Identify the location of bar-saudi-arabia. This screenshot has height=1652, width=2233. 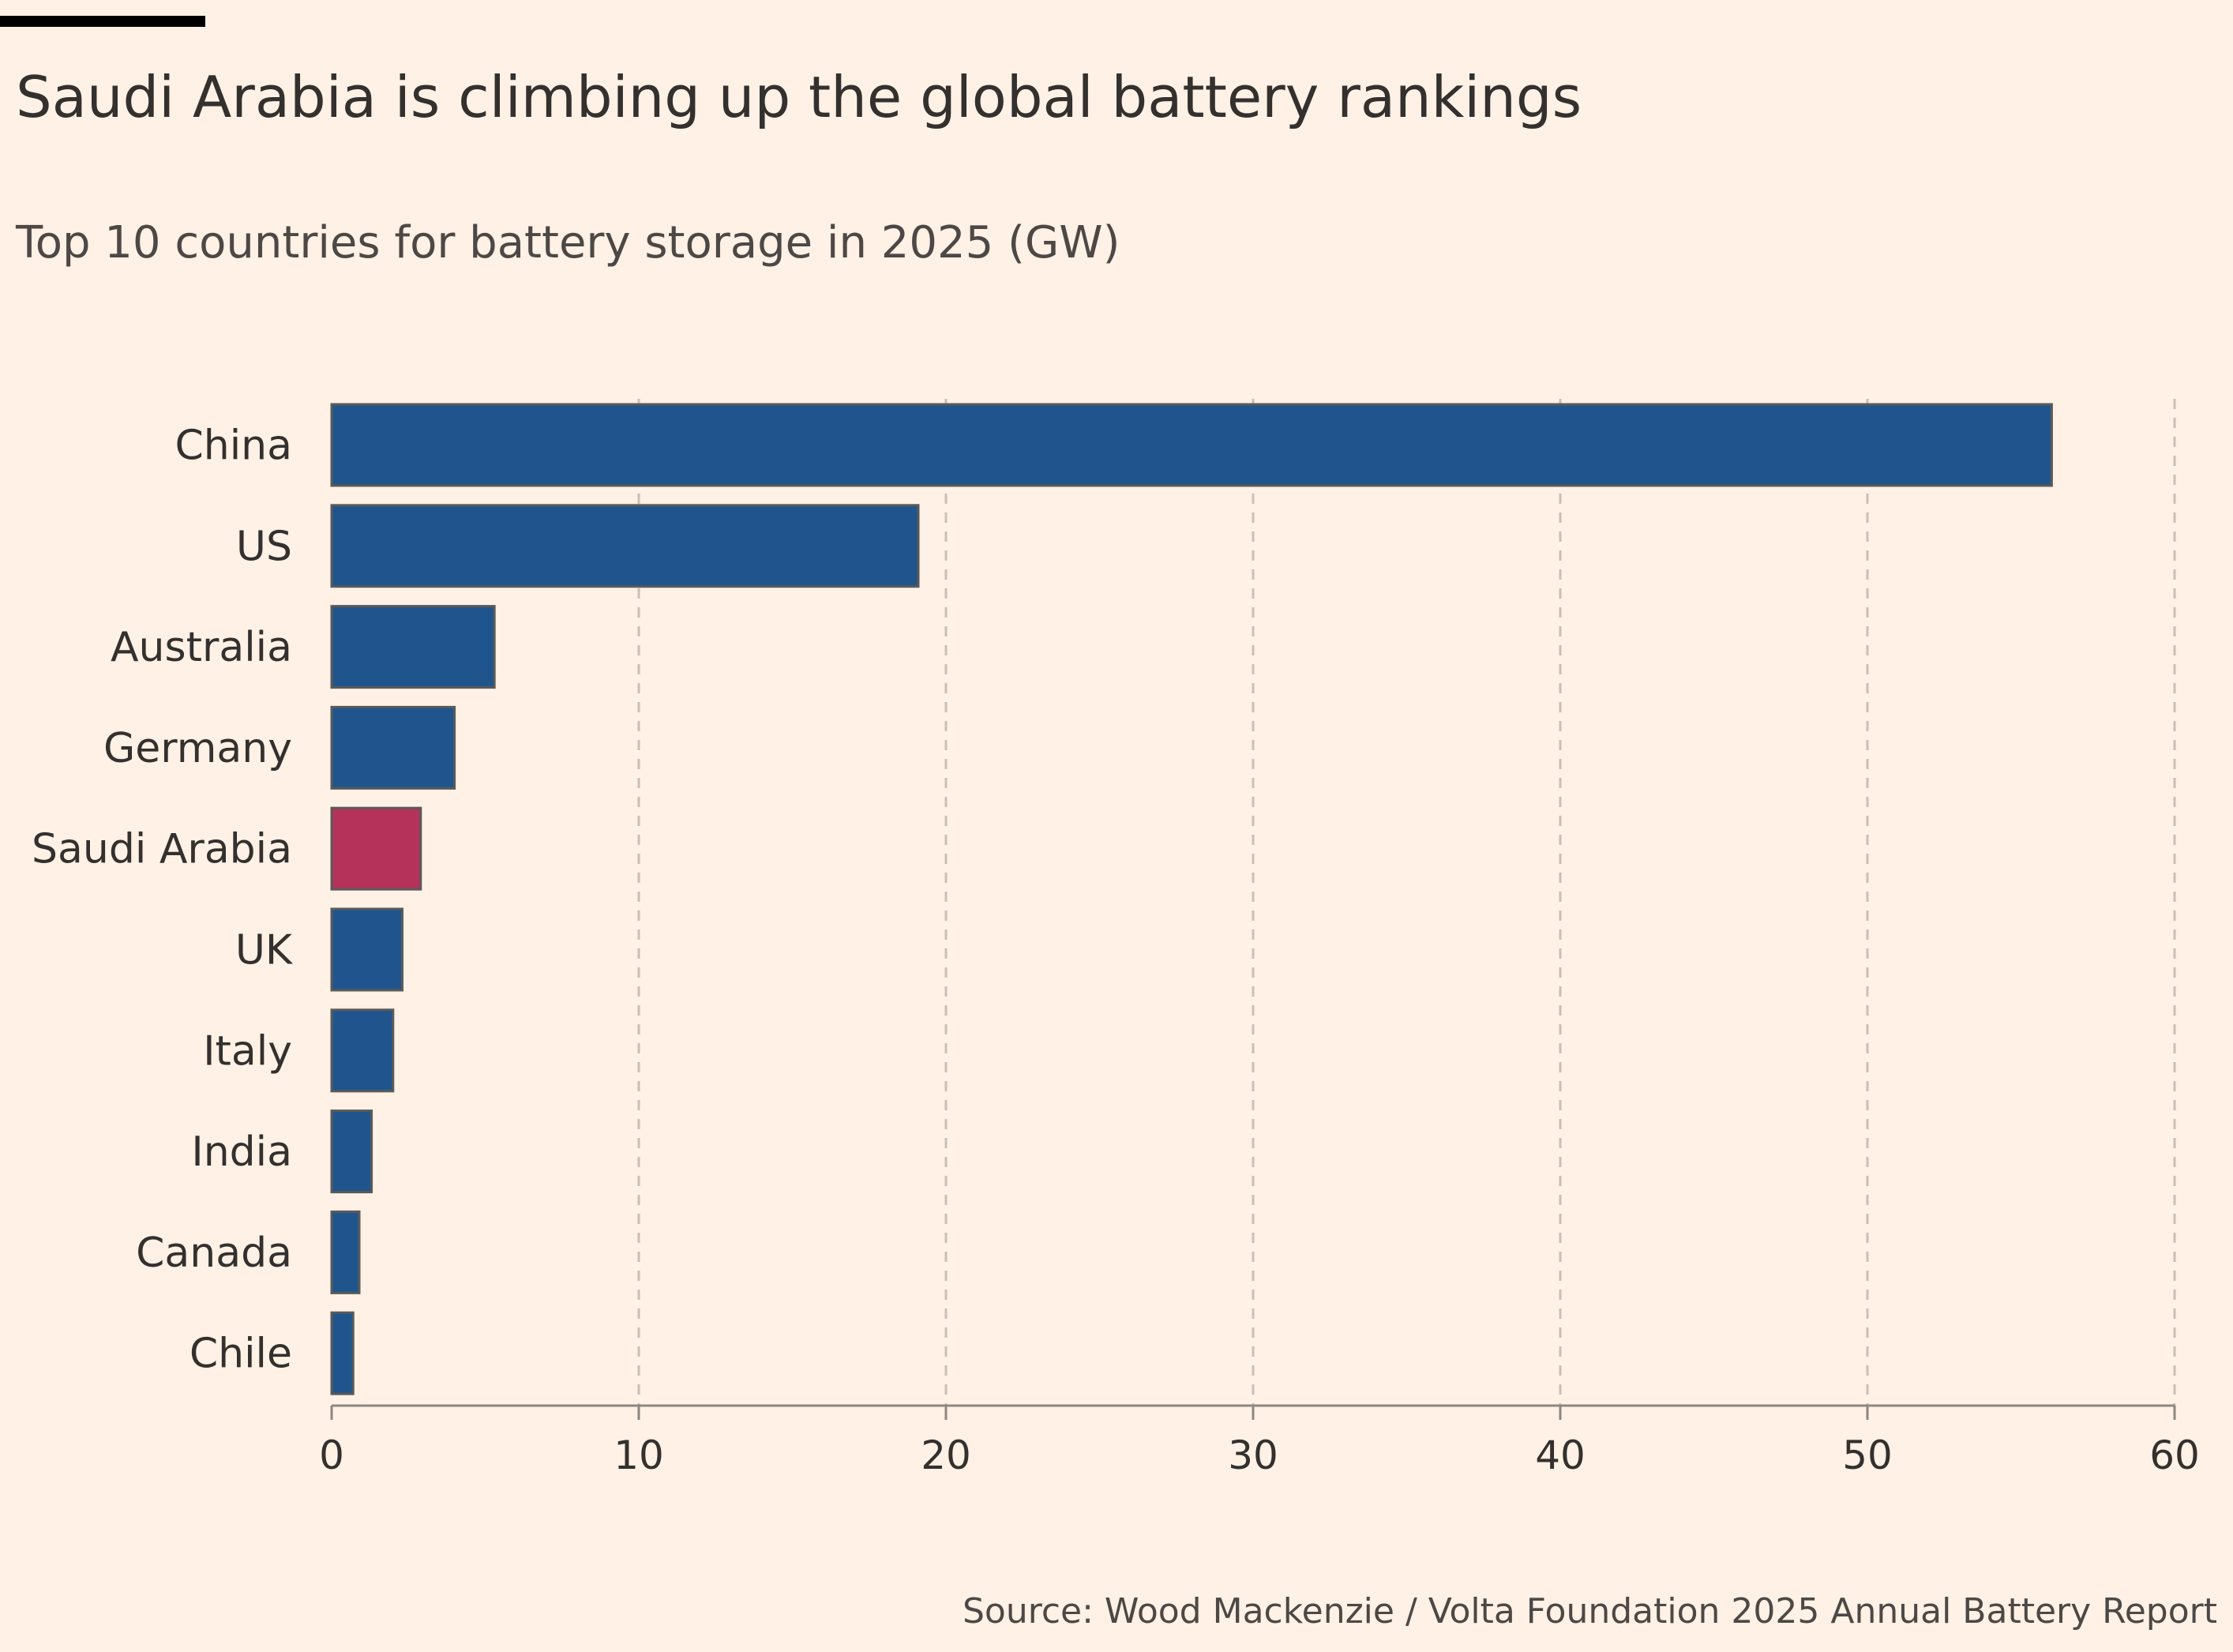
(376, 848).